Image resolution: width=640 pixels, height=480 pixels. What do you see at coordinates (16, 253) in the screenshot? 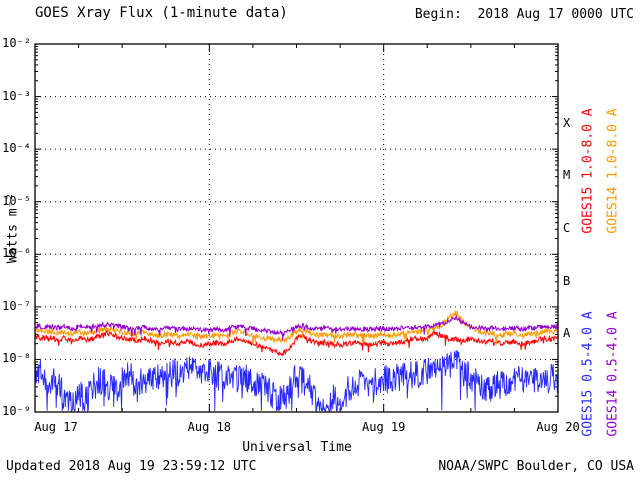
I see `y-tick-label: 10⁻⁶` at bounding box center [16, 253].